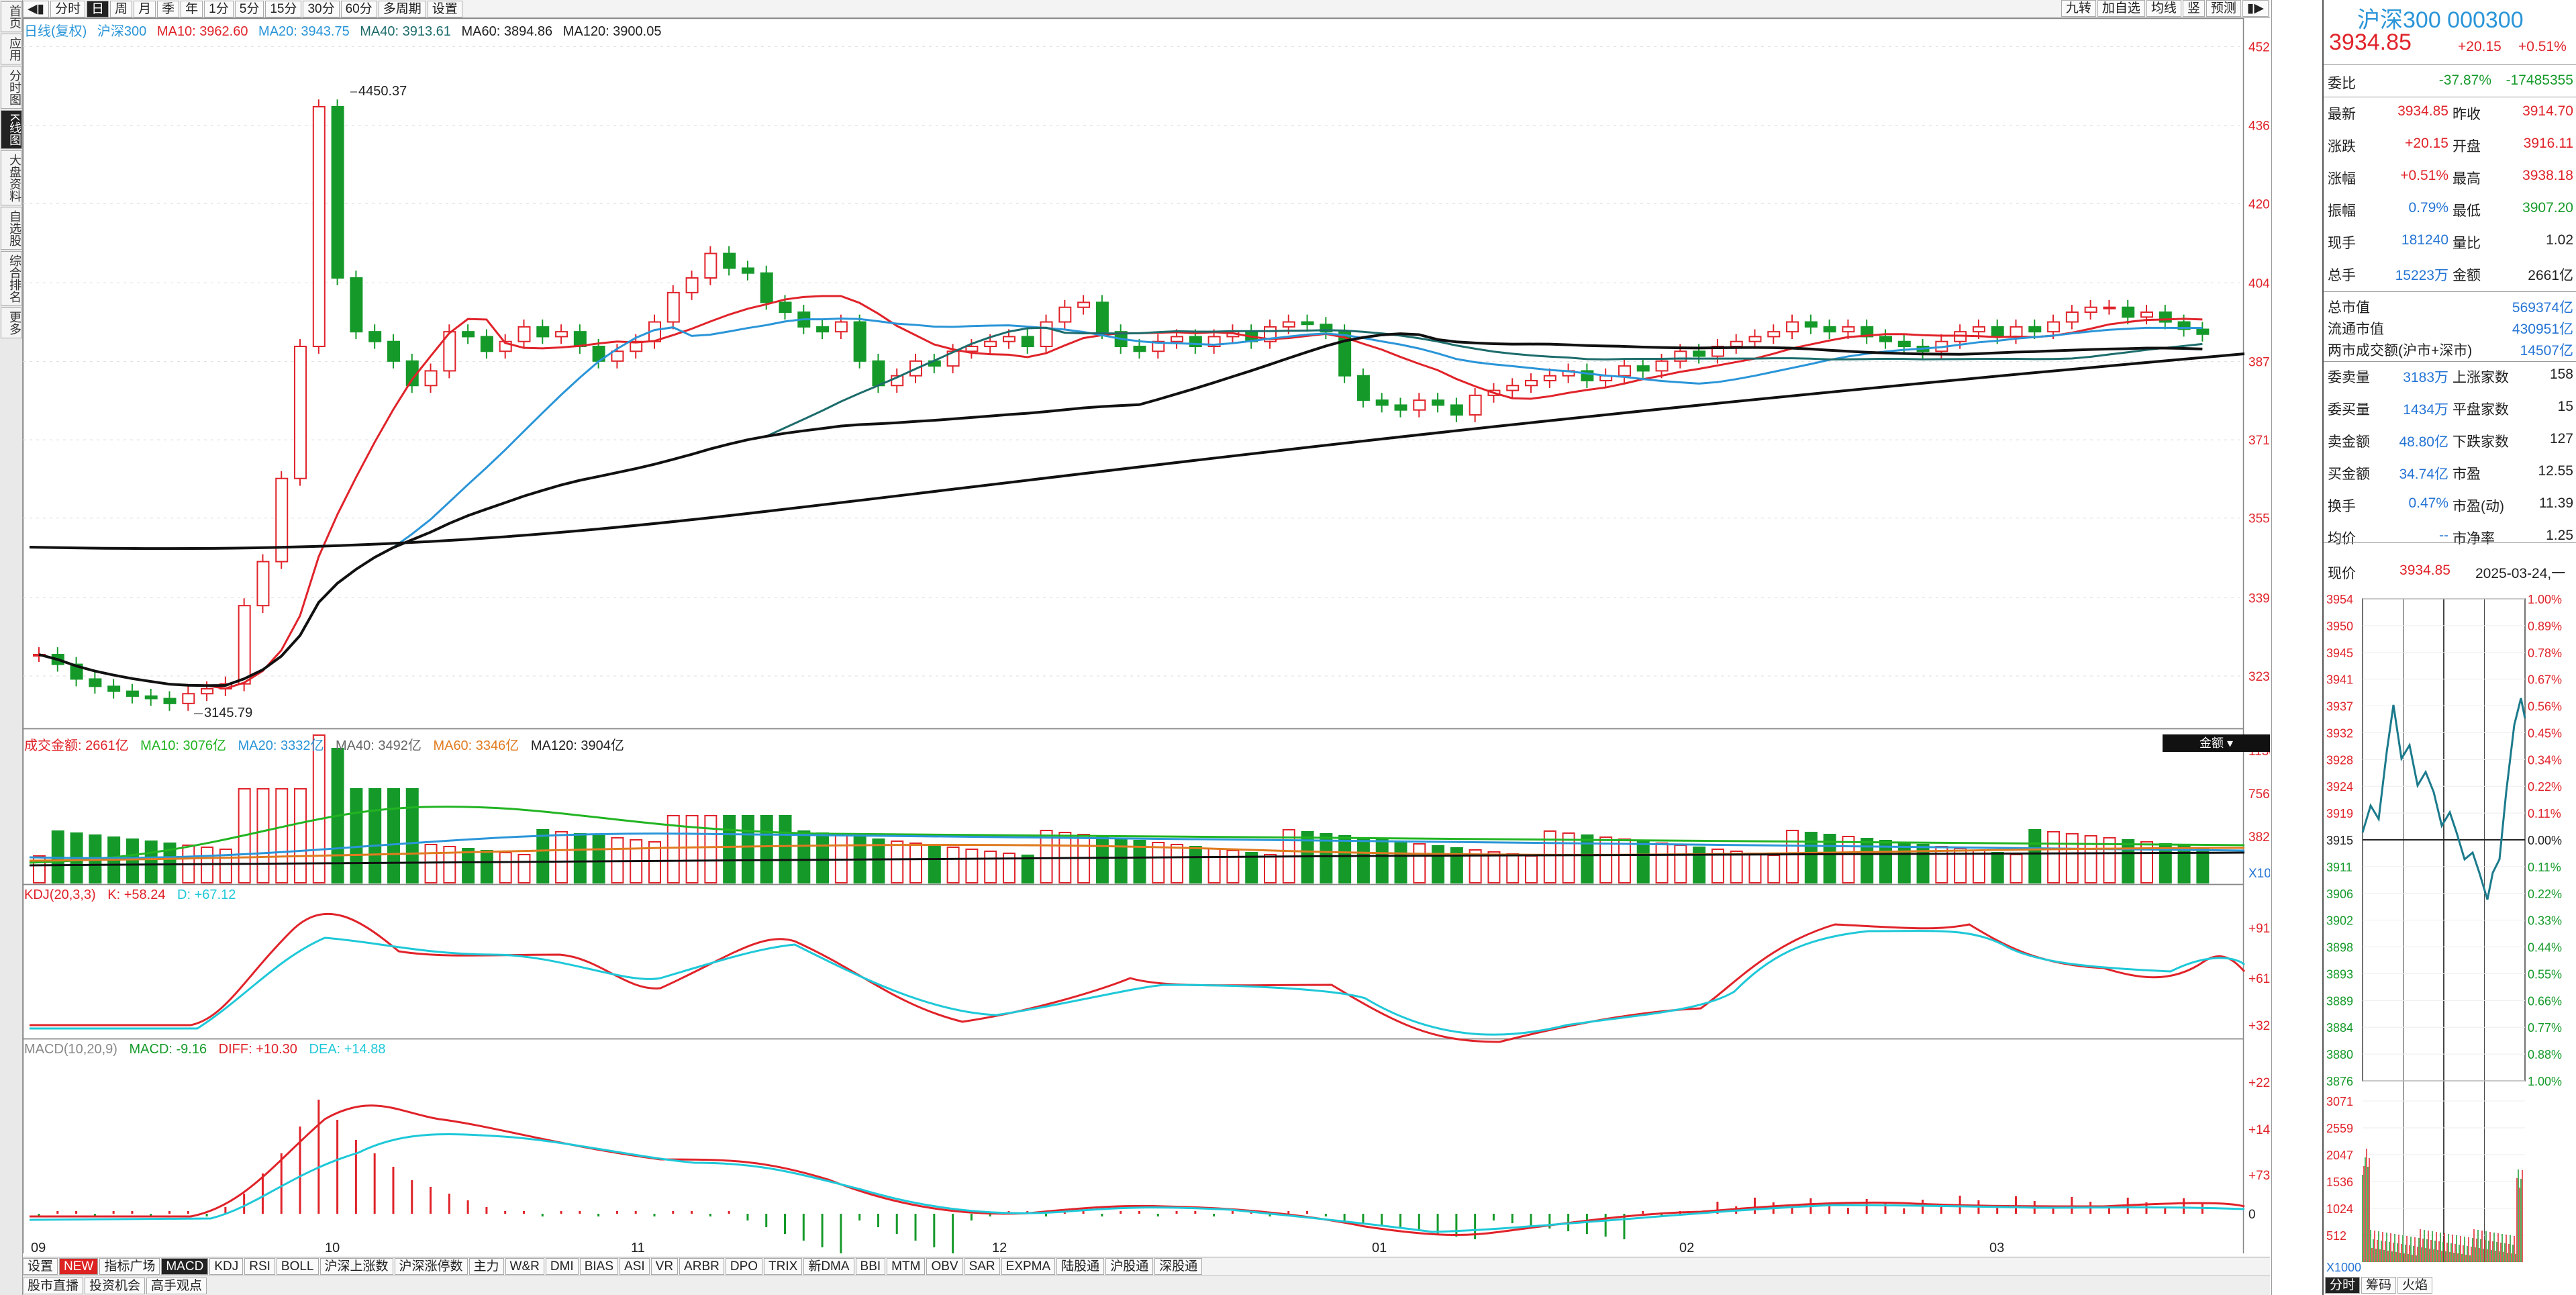 This screenshot has width=2576, height=1295. I want to click on indicator-tab-19: BBI, so click(870, 1266).